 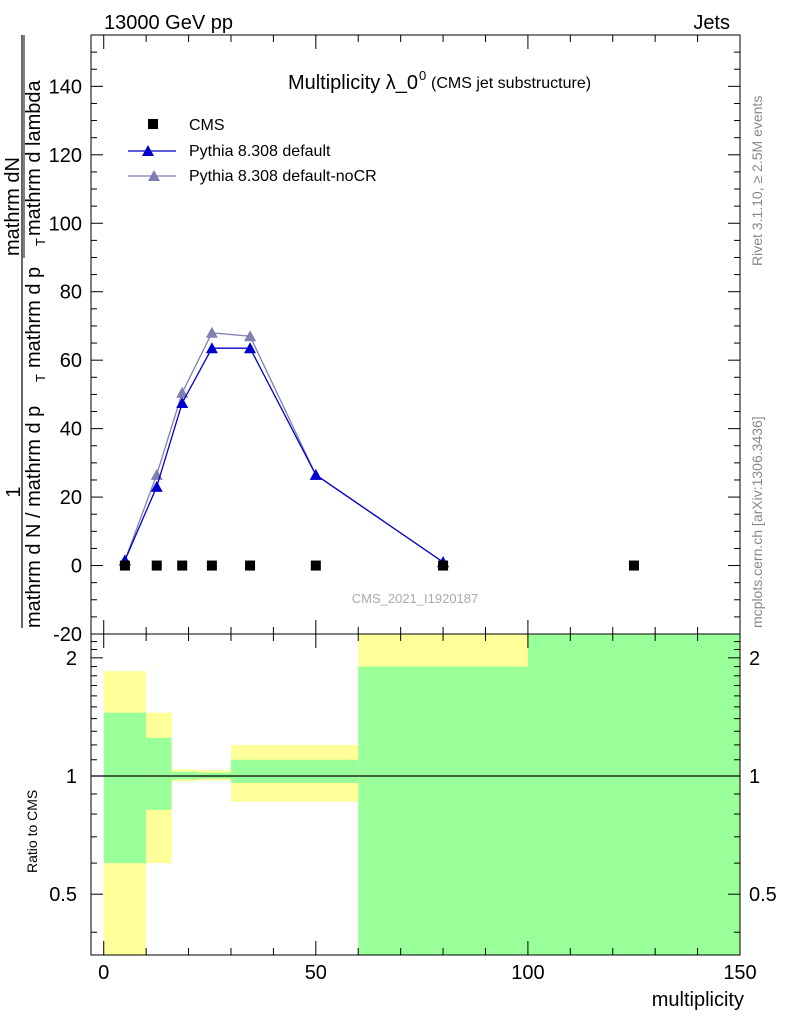 I want to click on y-tick-label: 40, so click(x=71, y=430).